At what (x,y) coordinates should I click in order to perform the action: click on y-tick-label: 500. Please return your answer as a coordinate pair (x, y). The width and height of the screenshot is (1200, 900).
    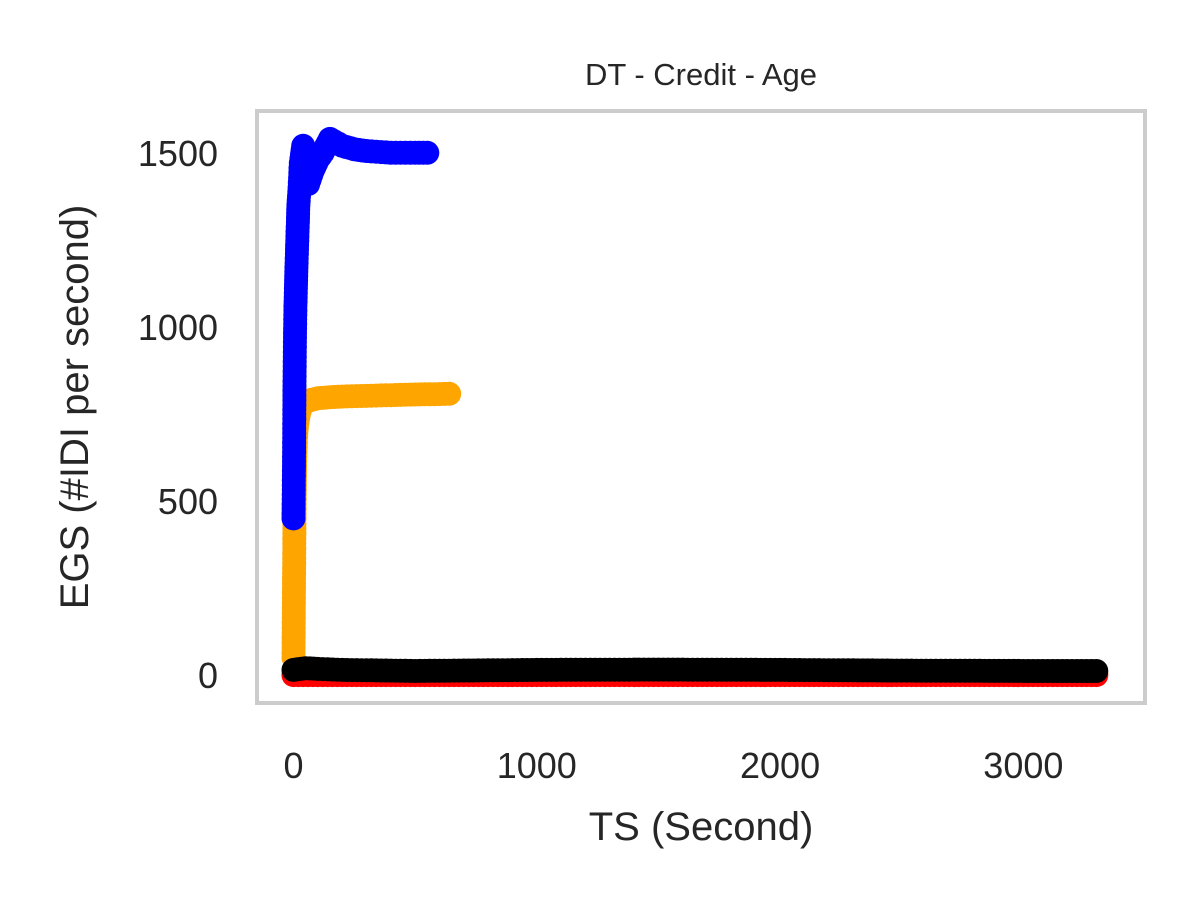
    Looking at the image, I should click on (188, 501).